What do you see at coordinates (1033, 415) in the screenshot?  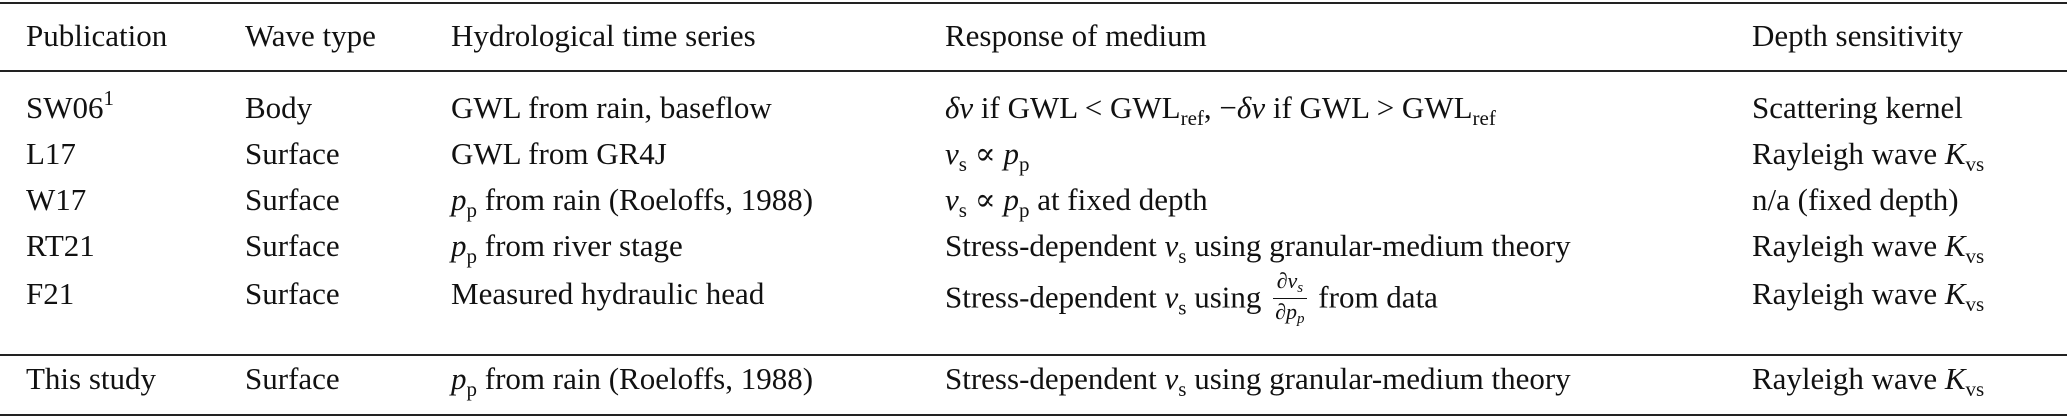 I see `table-bottom-rule` at bounding box center [1033, 415].